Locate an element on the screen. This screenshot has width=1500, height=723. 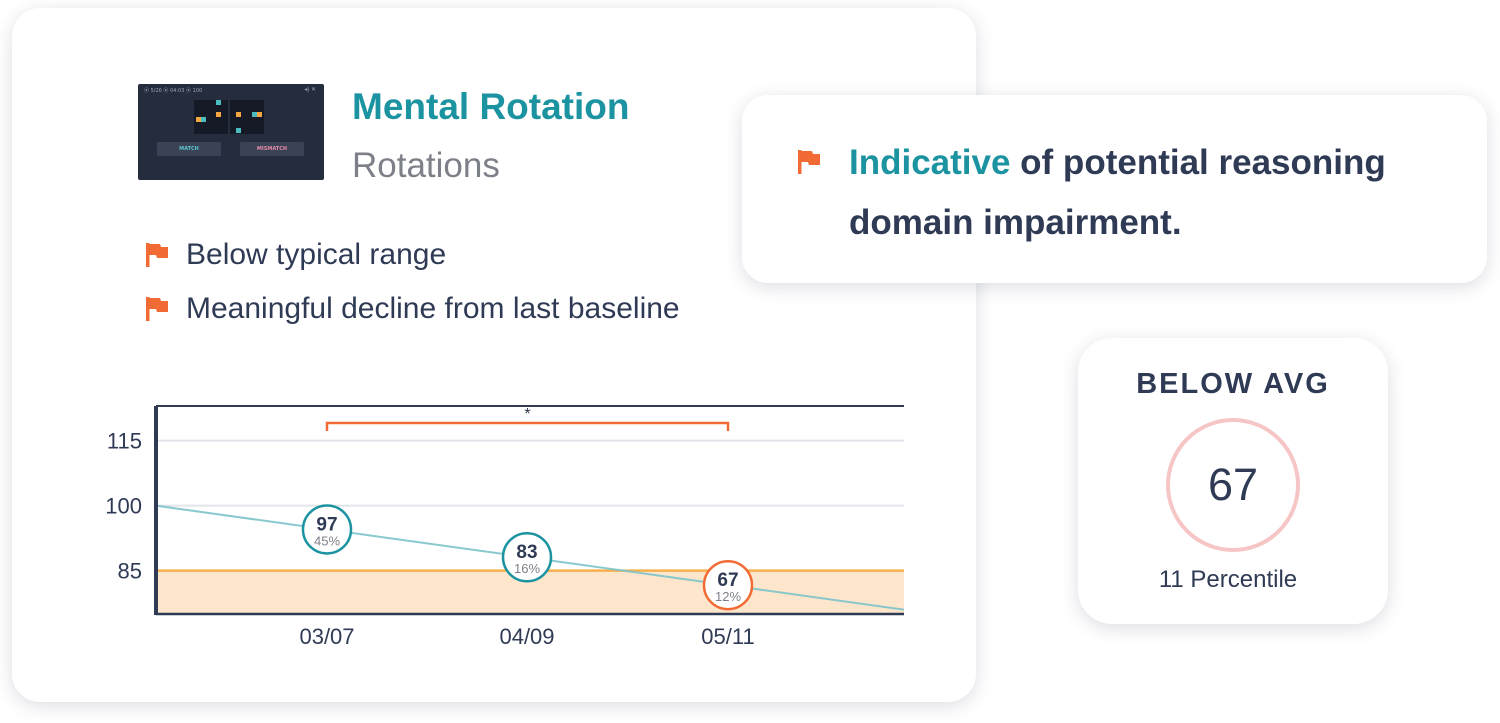
flag-label: Meaningful decline from last baseline is located at coordinates (433, 308).